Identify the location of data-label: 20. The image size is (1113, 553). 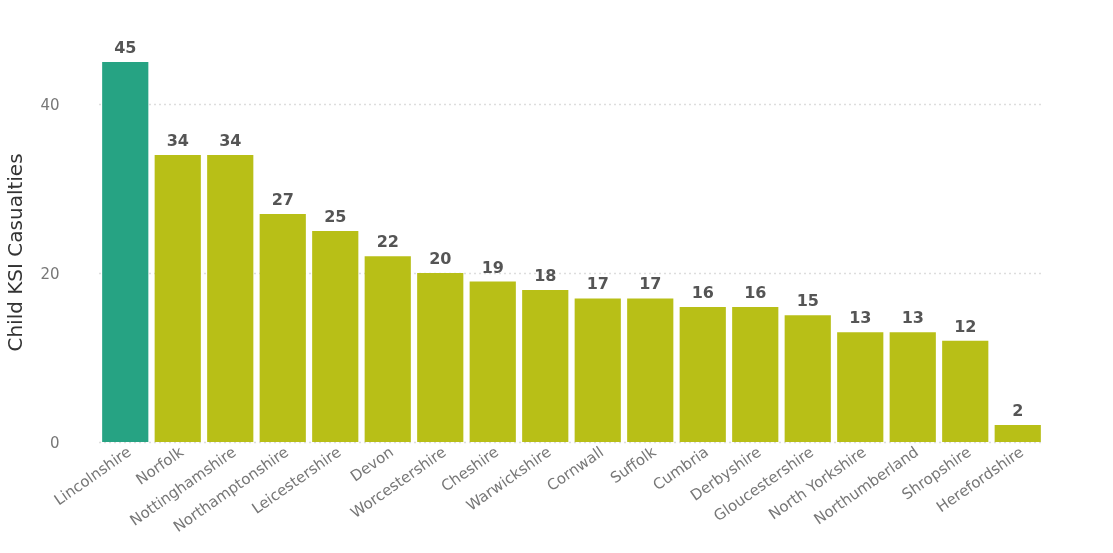
(440, 259).